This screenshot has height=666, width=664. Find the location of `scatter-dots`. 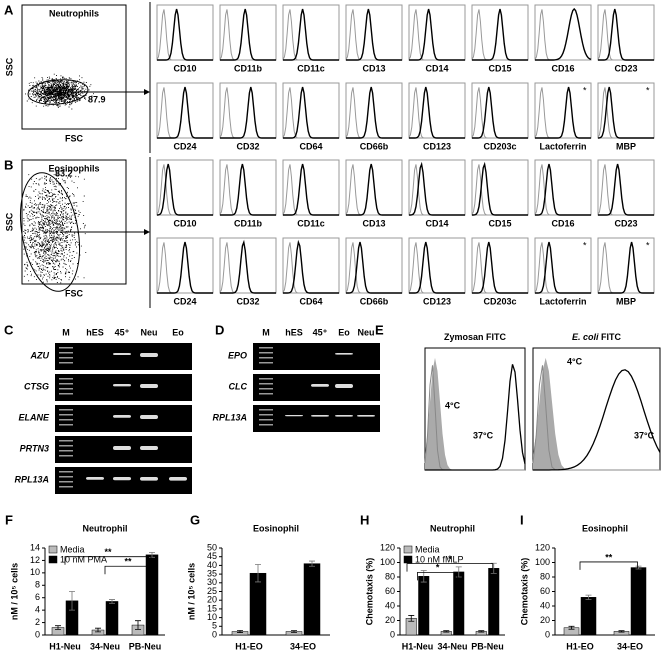

scatter-dots is located at coordinates (55, 229).